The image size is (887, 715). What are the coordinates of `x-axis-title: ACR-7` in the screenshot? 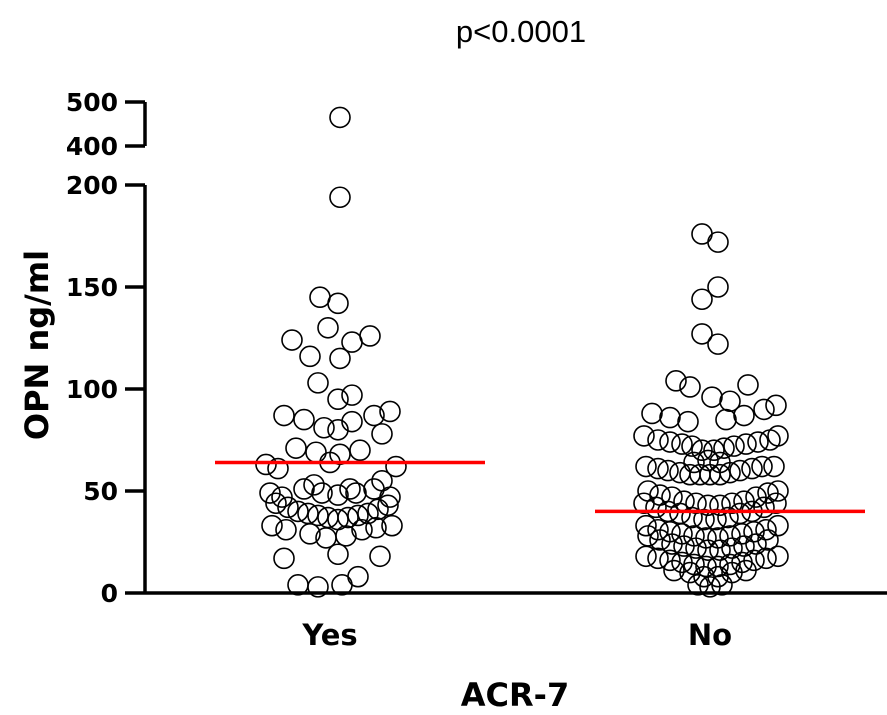 It's located at (515, 695).